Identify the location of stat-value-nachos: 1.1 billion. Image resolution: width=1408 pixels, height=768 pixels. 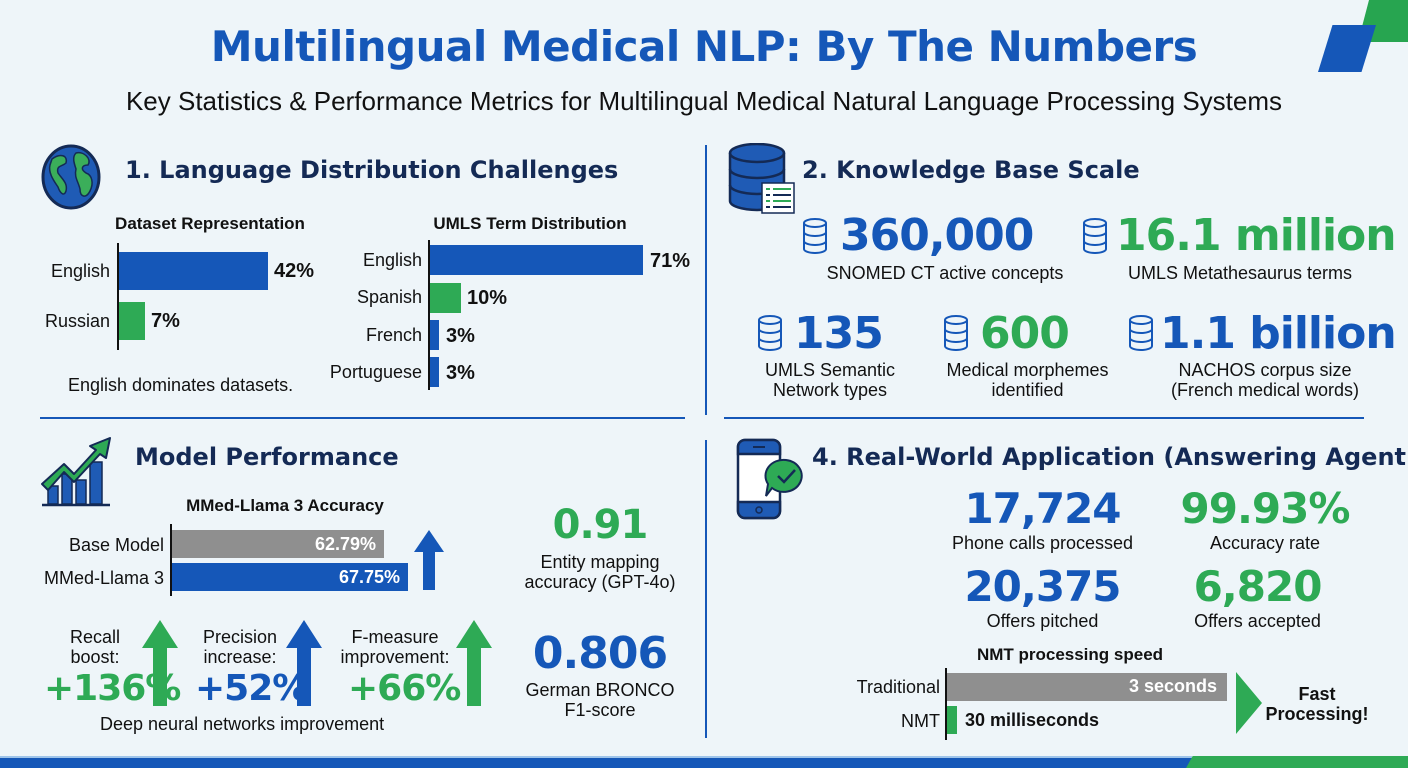
(1278, 333).